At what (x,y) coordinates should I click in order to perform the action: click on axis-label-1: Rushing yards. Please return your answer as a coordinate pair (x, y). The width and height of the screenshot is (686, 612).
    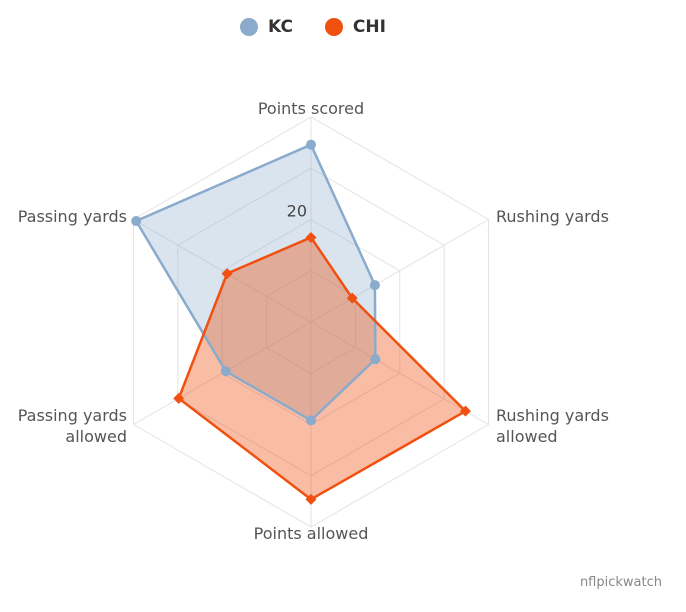
    Looking at the image, I should click on (552, 216).